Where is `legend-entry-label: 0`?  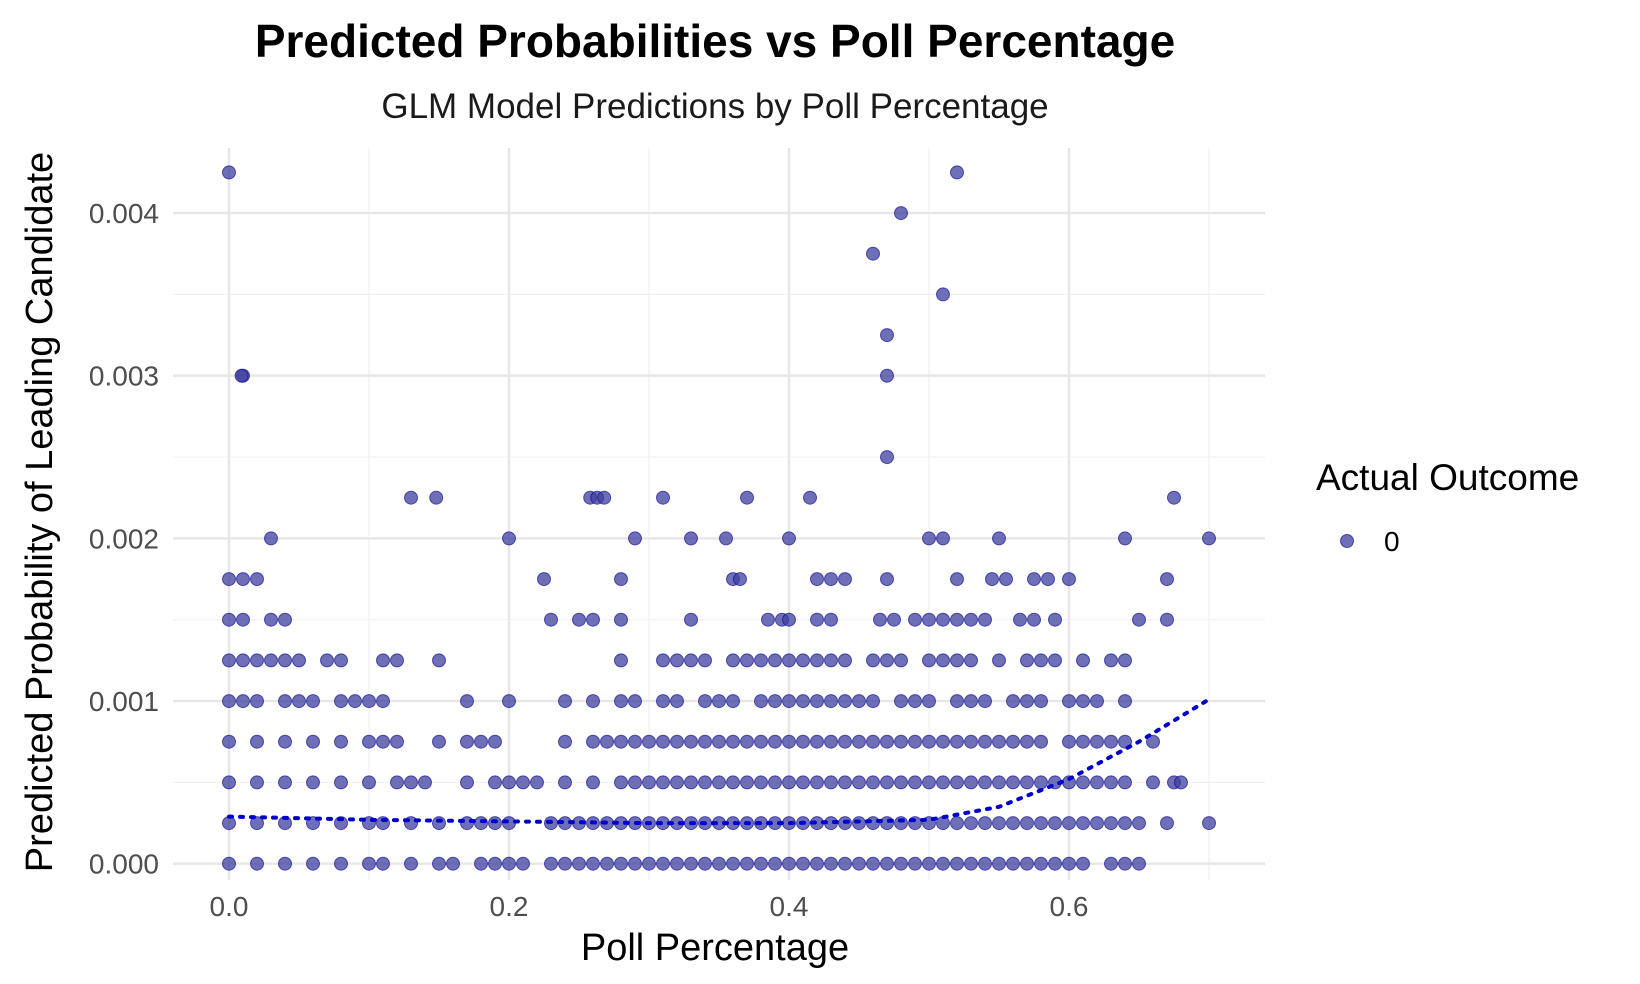 legend-entry-label: 0 is located at coordinates (1392, 541).